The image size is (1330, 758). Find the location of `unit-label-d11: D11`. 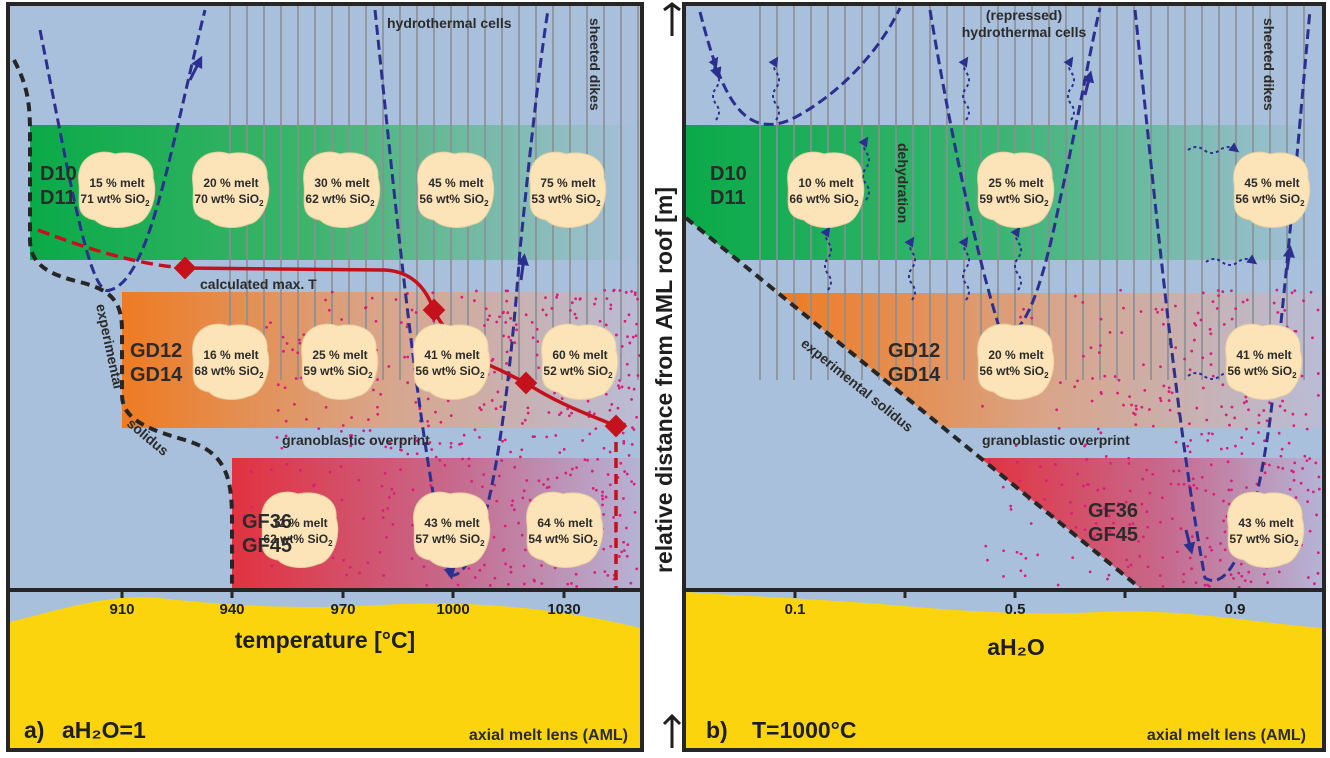

unit-label-d11: D11 is located at coordinates (58, 198).